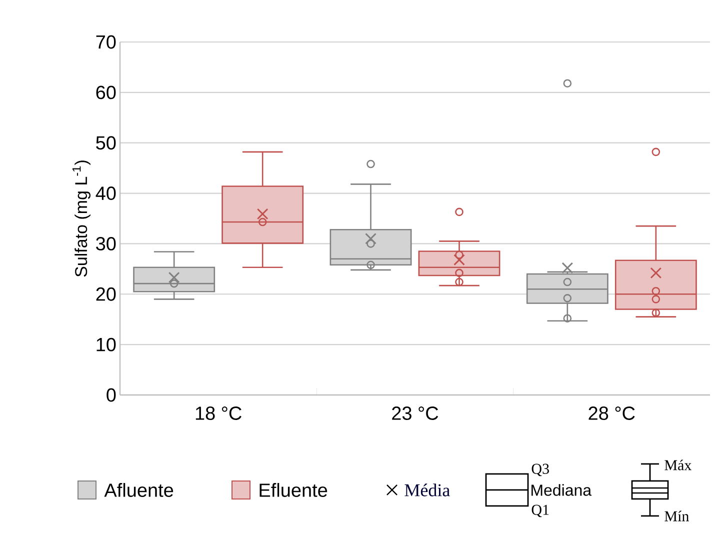 The image size is (713, 541). What do you see at coordinates (106, 243) in the screenshot?
I see `y-tick-label: 30` at bounding box center [106, 243].